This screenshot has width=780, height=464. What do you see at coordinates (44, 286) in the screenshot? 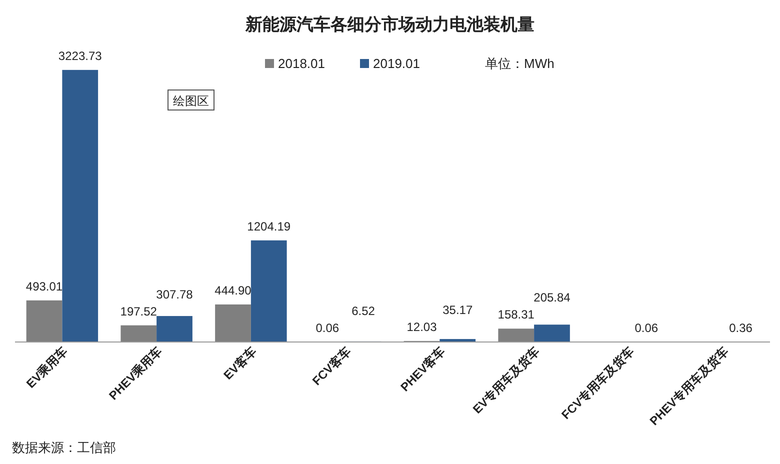
I see `data-label: 493.01` at bounding box center [44, 286].